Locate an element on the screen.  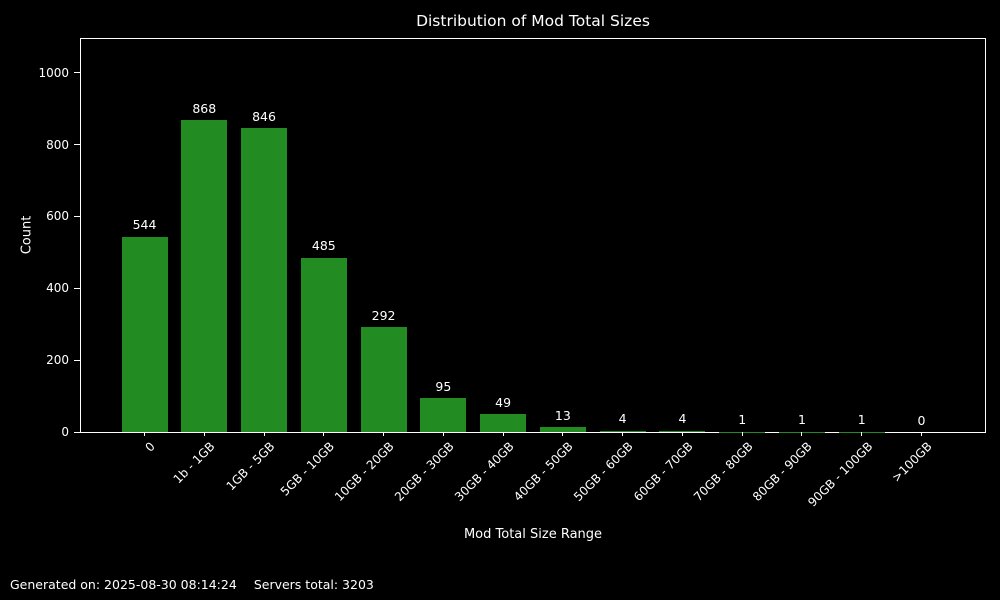
x-tick-label: 30GB - 40GB is located at coordinates (484, 472).